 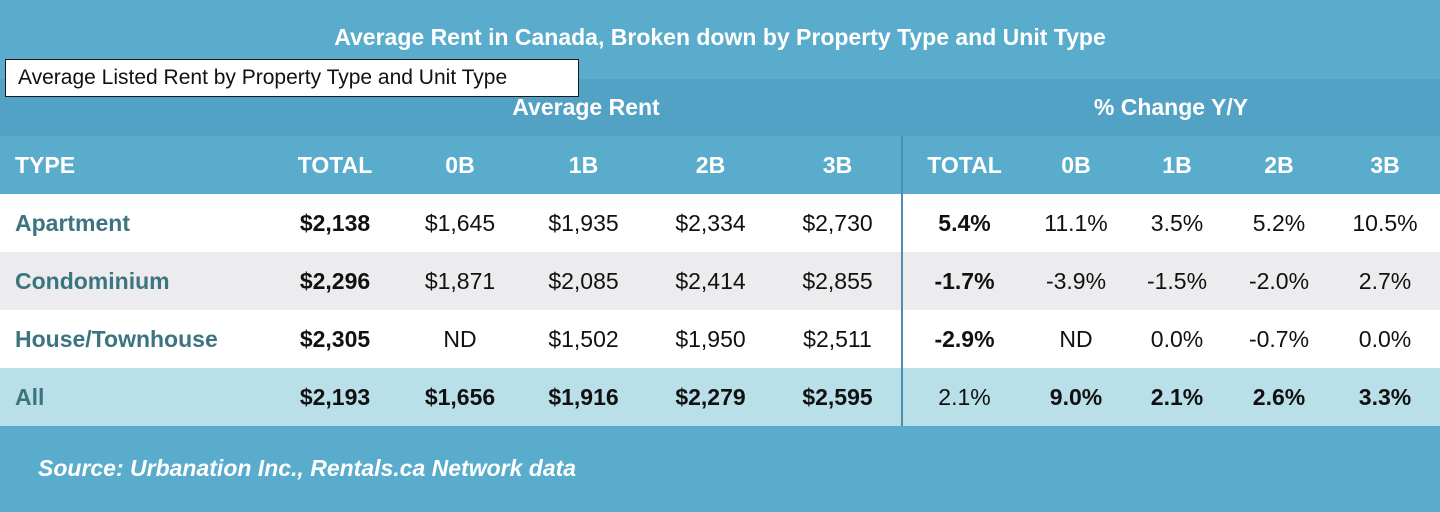 What do you see at coordinates (1076, 222) in the screenshot?
I see `table-cell: 11.1%` at bounding box center [1076, 222].